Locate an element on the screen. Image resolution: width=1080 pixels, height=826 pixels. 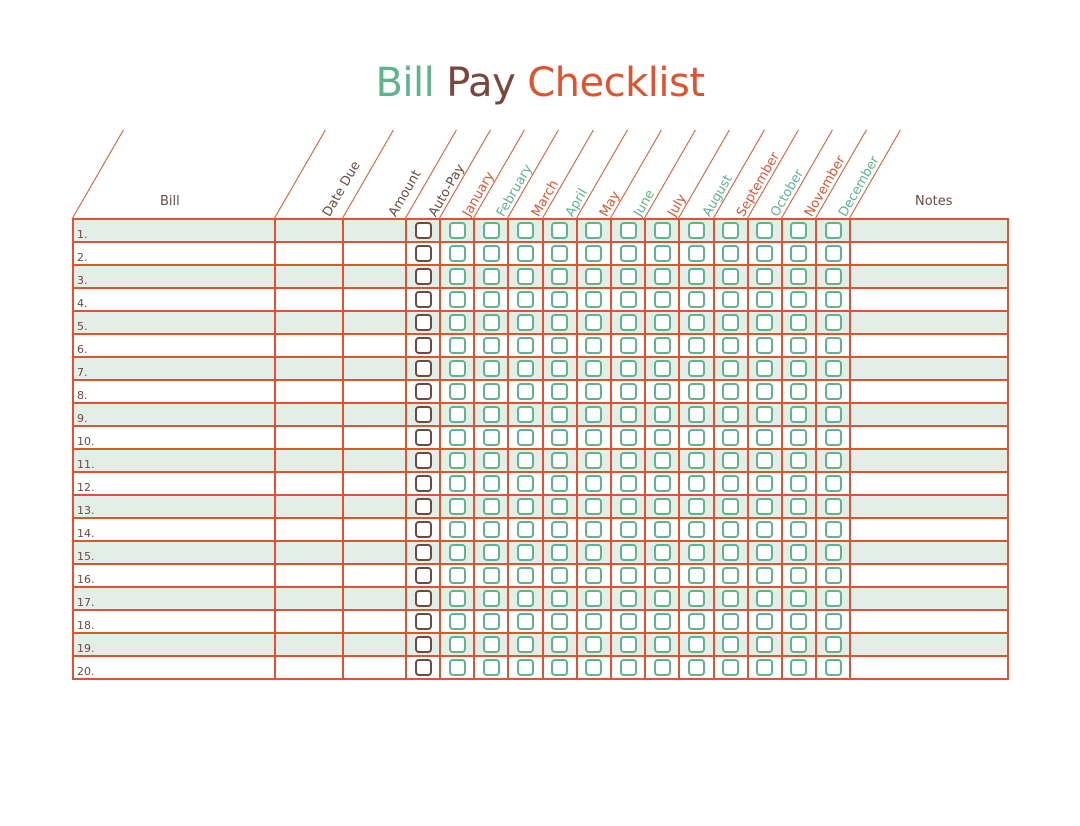
bill-cell: 8. is located at coordinates (174, 391).